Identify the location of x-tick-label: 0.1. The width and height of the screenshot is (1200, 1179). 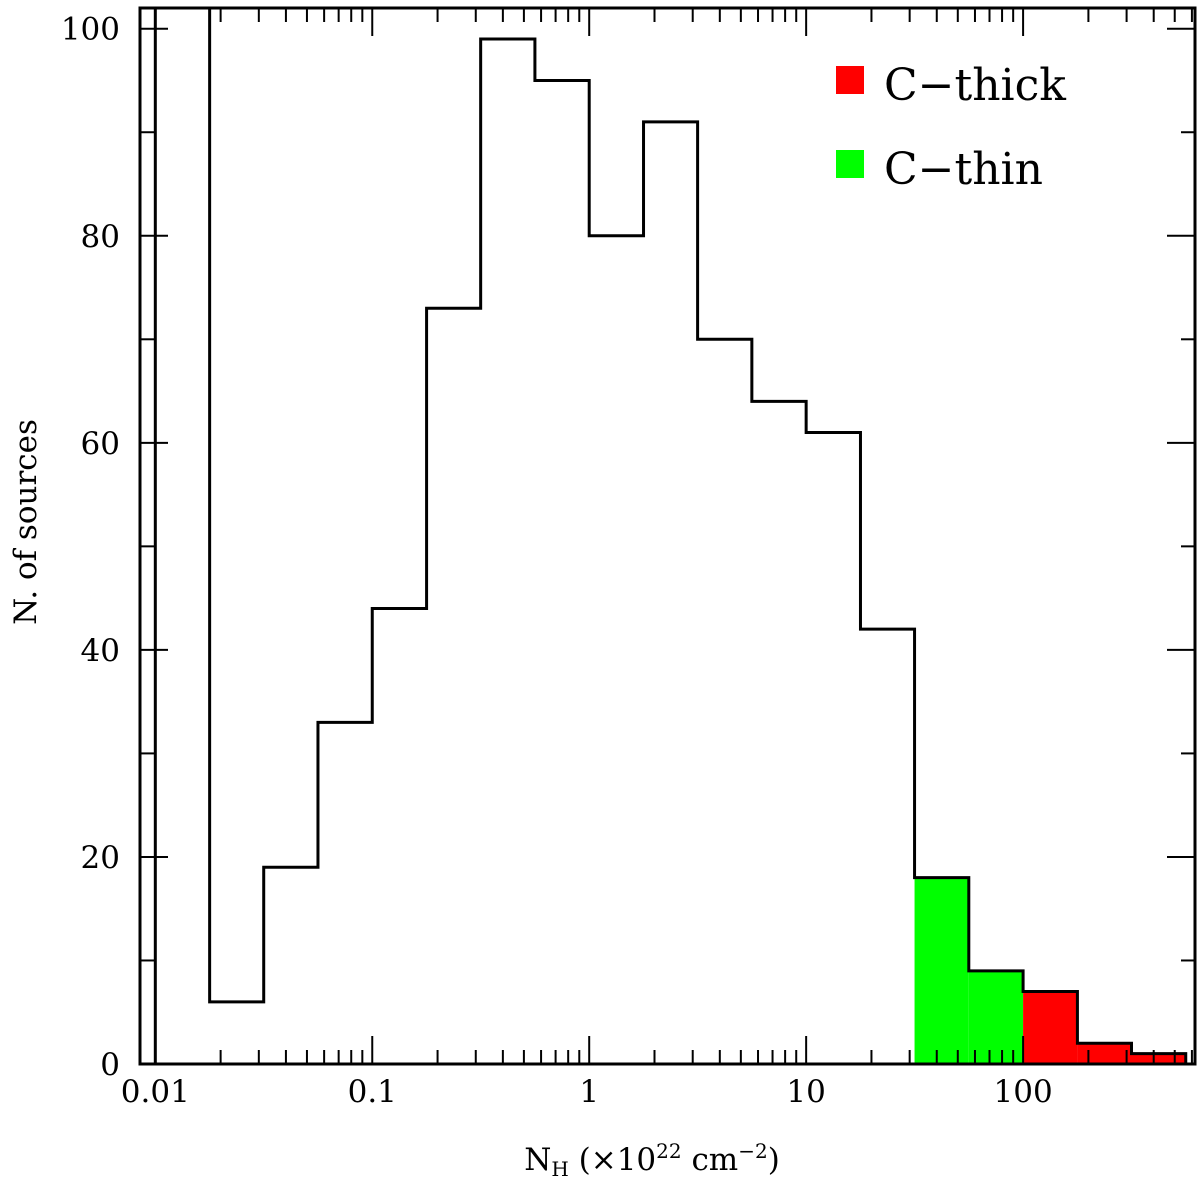
(372, 1092).